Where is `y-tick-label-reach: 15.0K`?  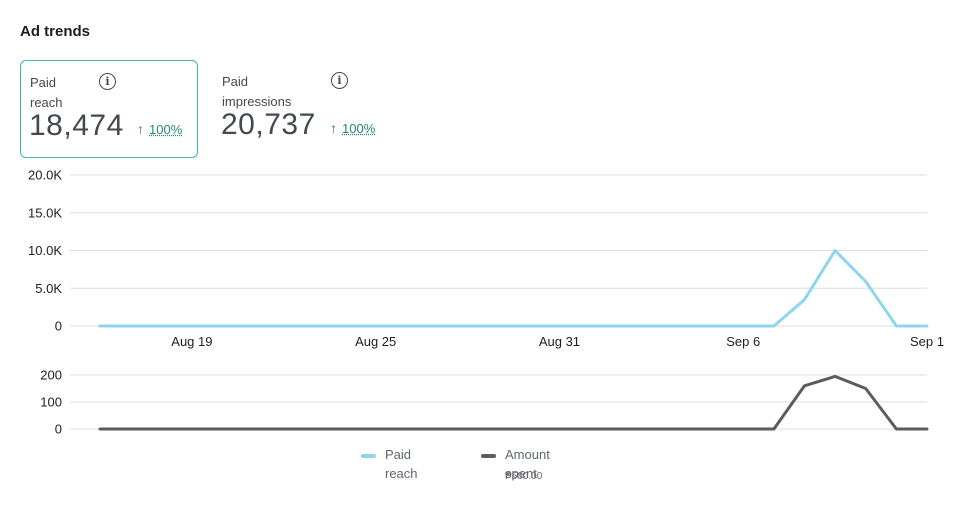
y-tick-label-reach: 15.0K is located at coordinates (45, 212).